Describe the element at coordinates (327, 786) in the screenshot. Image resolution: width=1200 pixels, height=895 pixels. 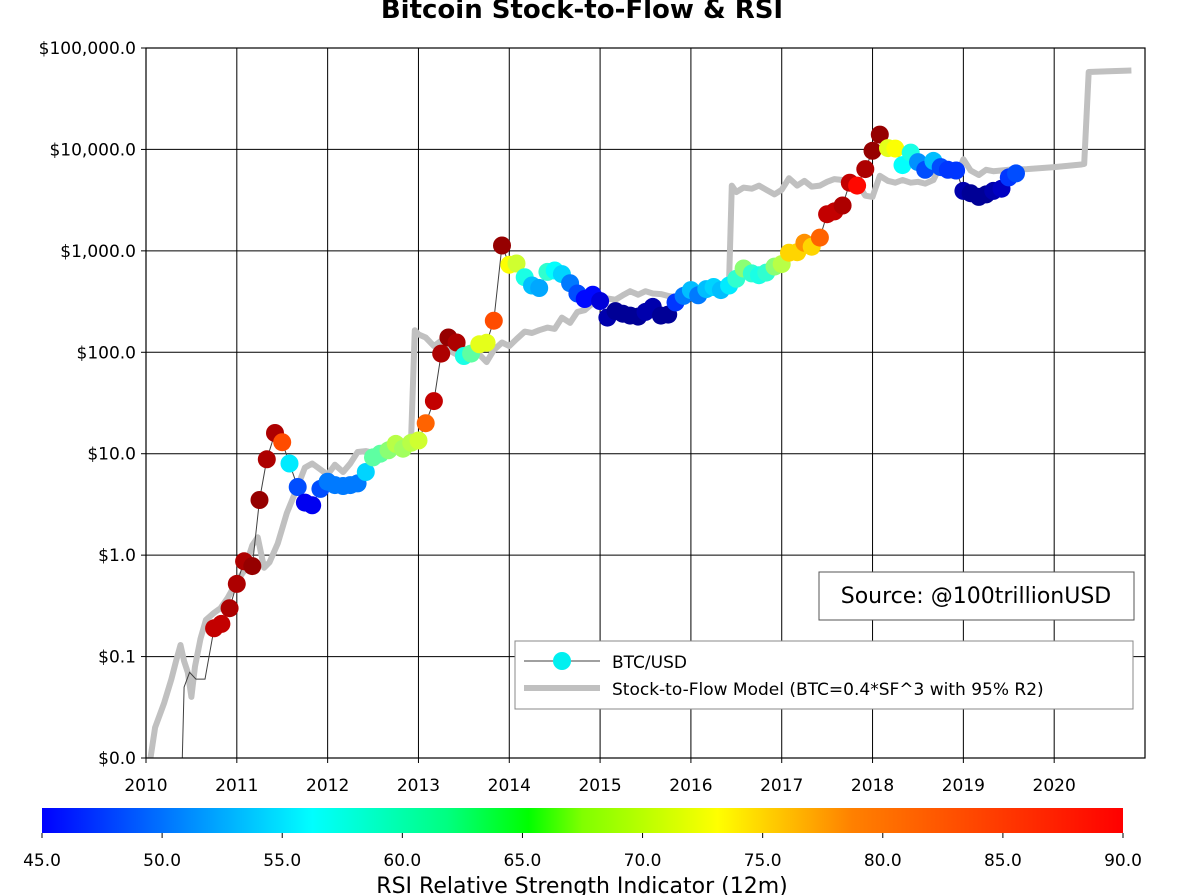
I see `x-tick-label: 2012` at that location.